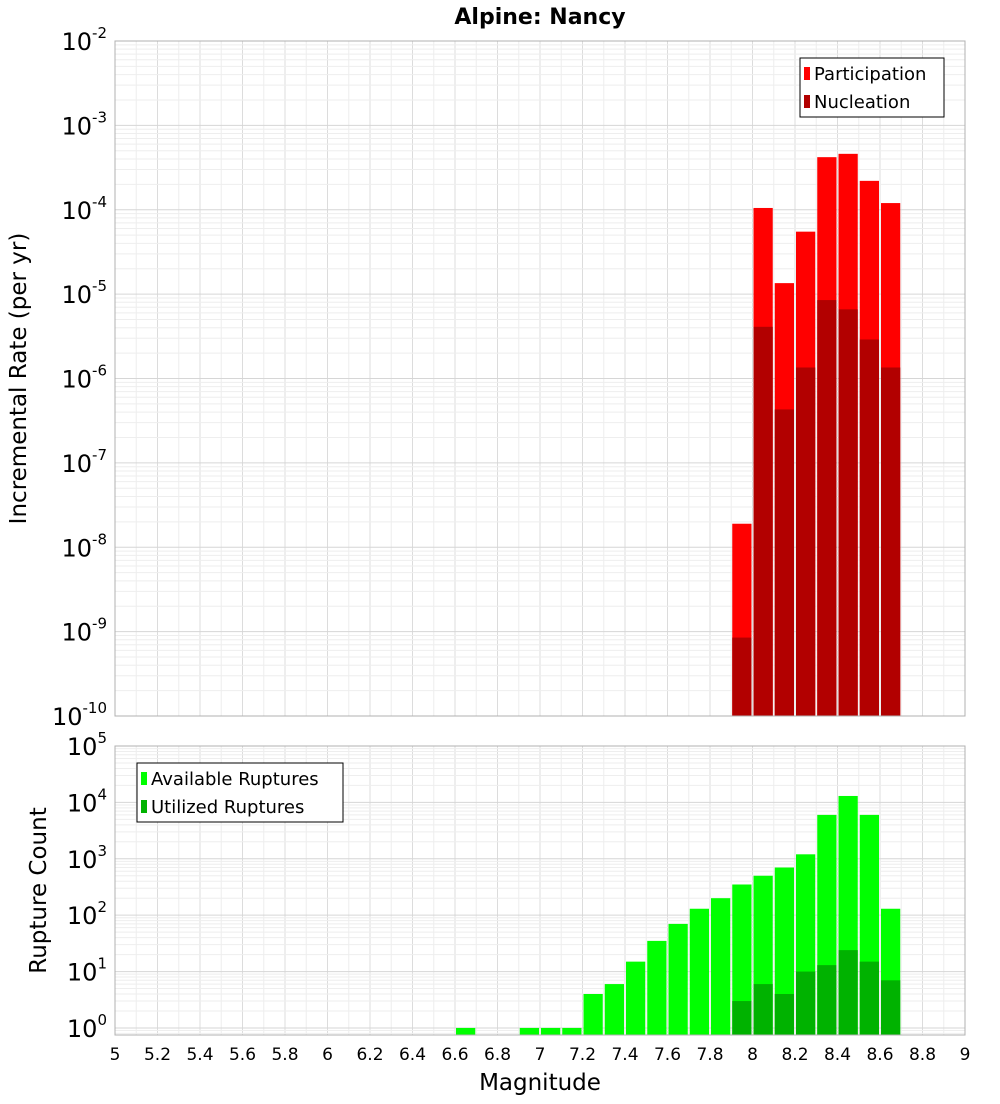 Image resolution: width=1000 pixels, height=1104 pixels. What do you see at coordinates (39, 890) in the screenshot?
I see `y-axis-title: Rupture Count` at bounding box center [39, 890].